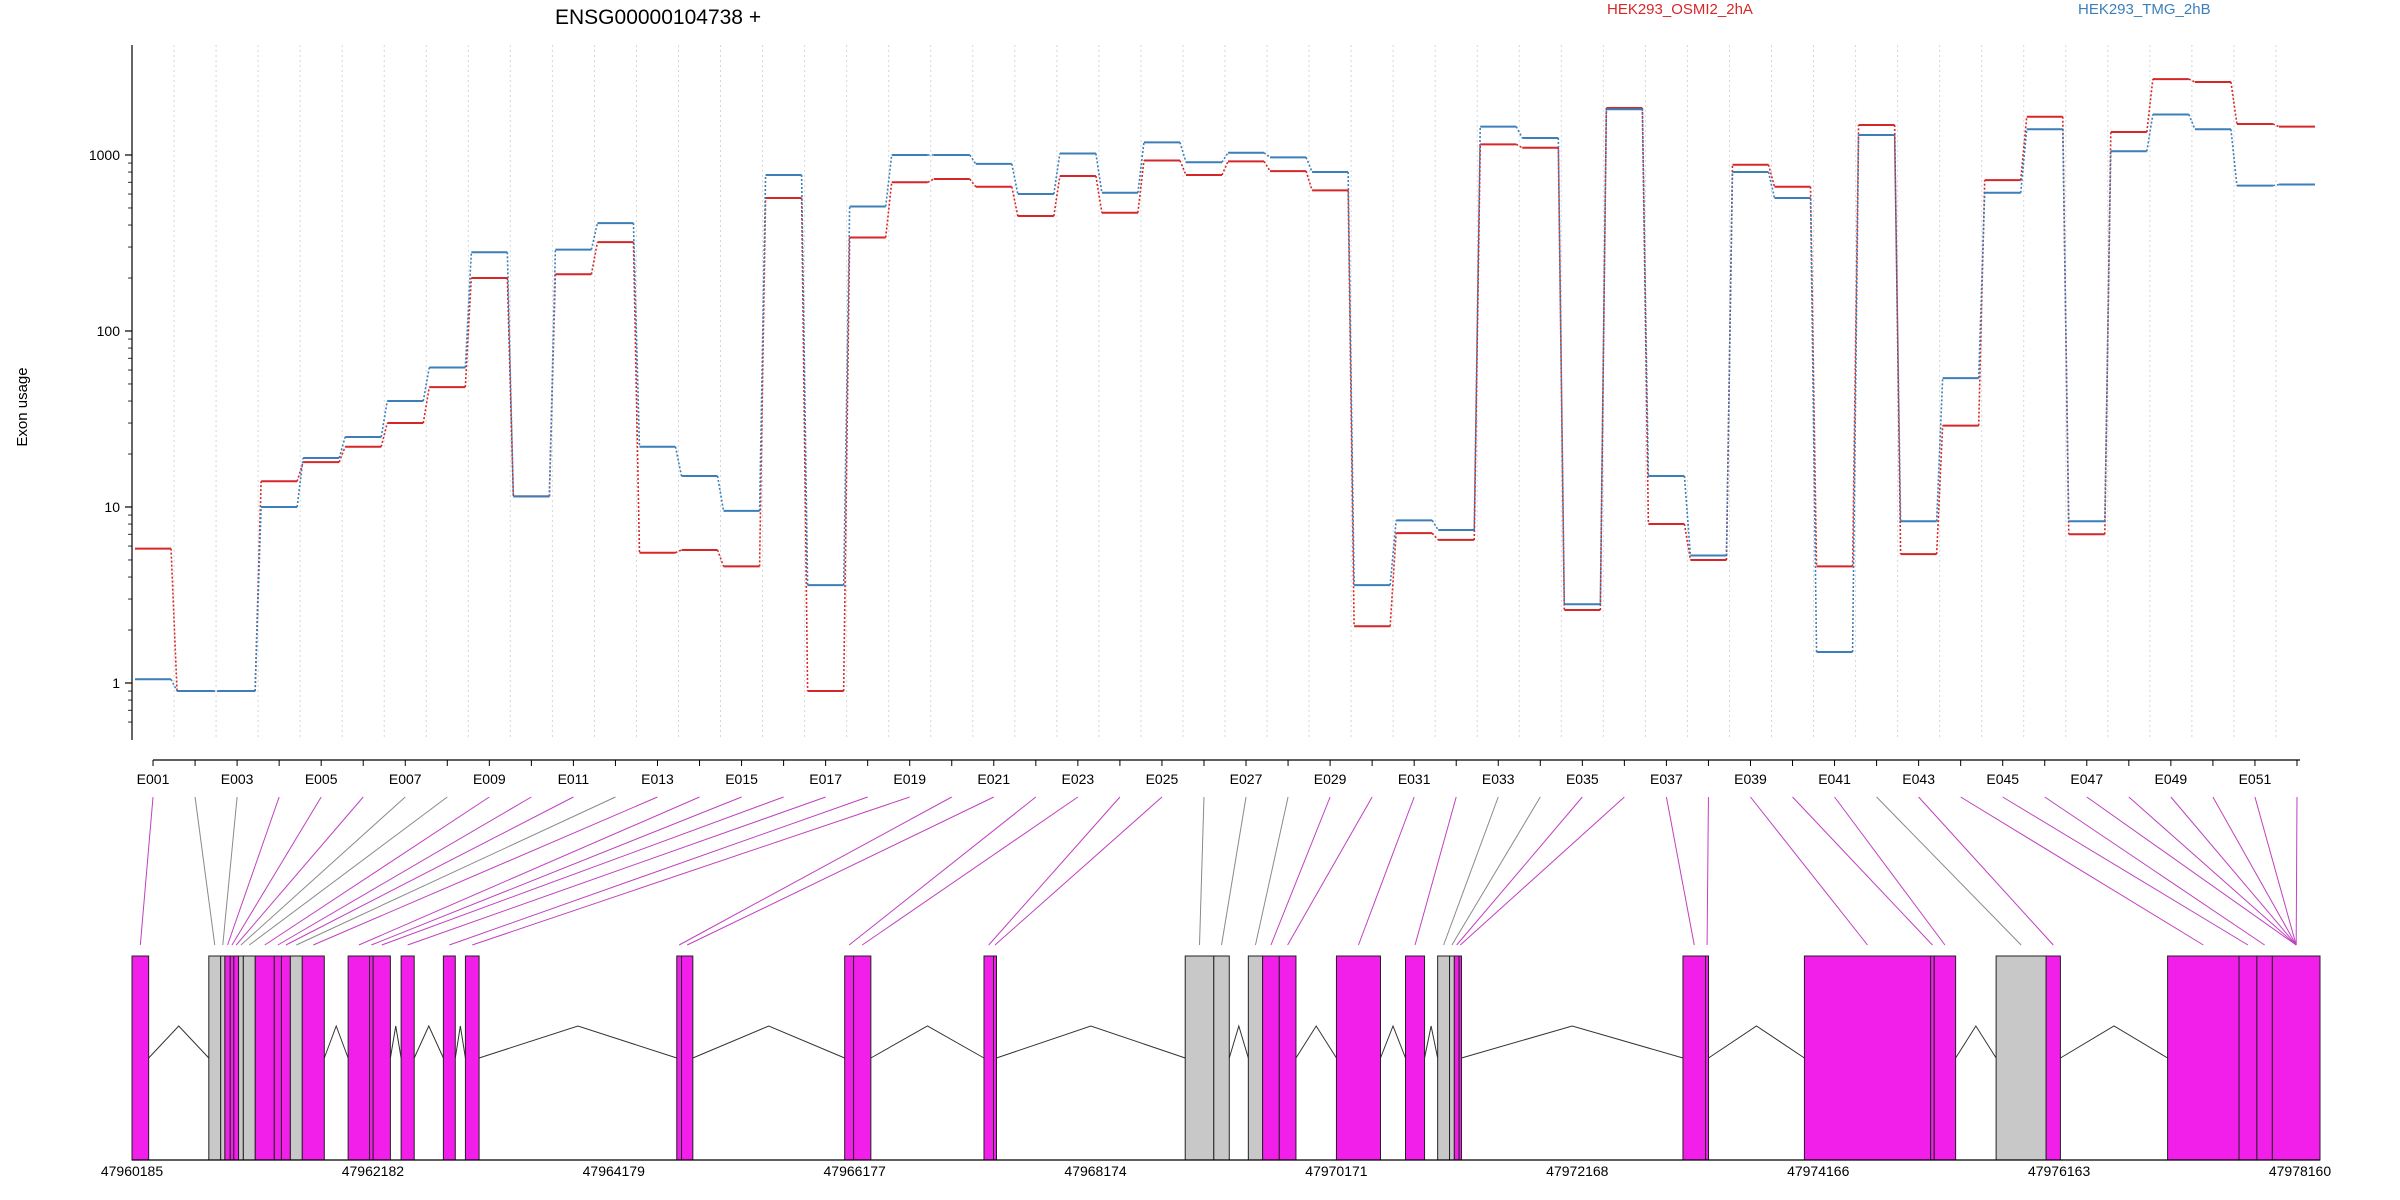  Describe the element at coordinates (132, 1171) in the screenshot. I see `coordinate-tick-label: 47960185` at that location.